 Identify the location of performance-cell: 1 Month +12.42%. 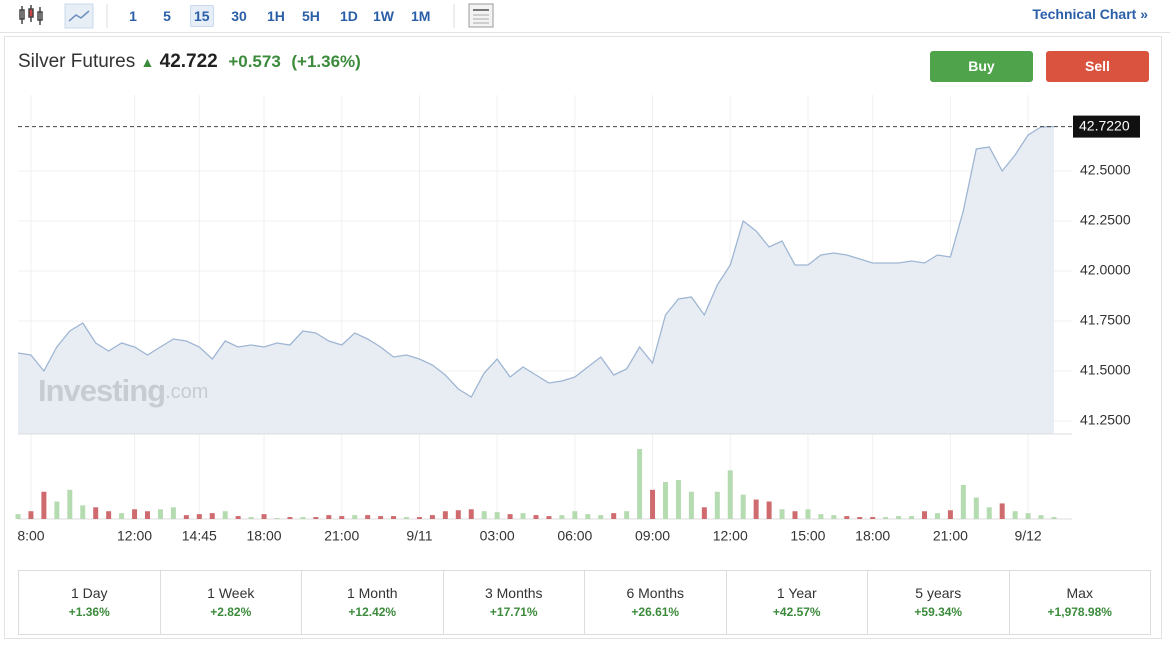
(373, 602).